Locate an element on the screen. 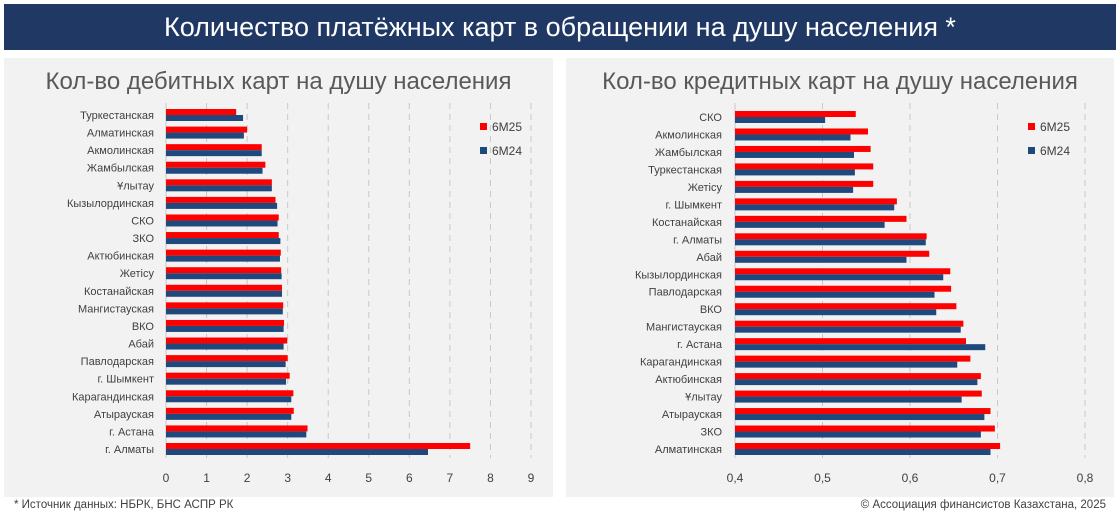 The height and width of the screenshot is (515, 1120). x-tick-label: 5 is located at coordinates (368, 478).